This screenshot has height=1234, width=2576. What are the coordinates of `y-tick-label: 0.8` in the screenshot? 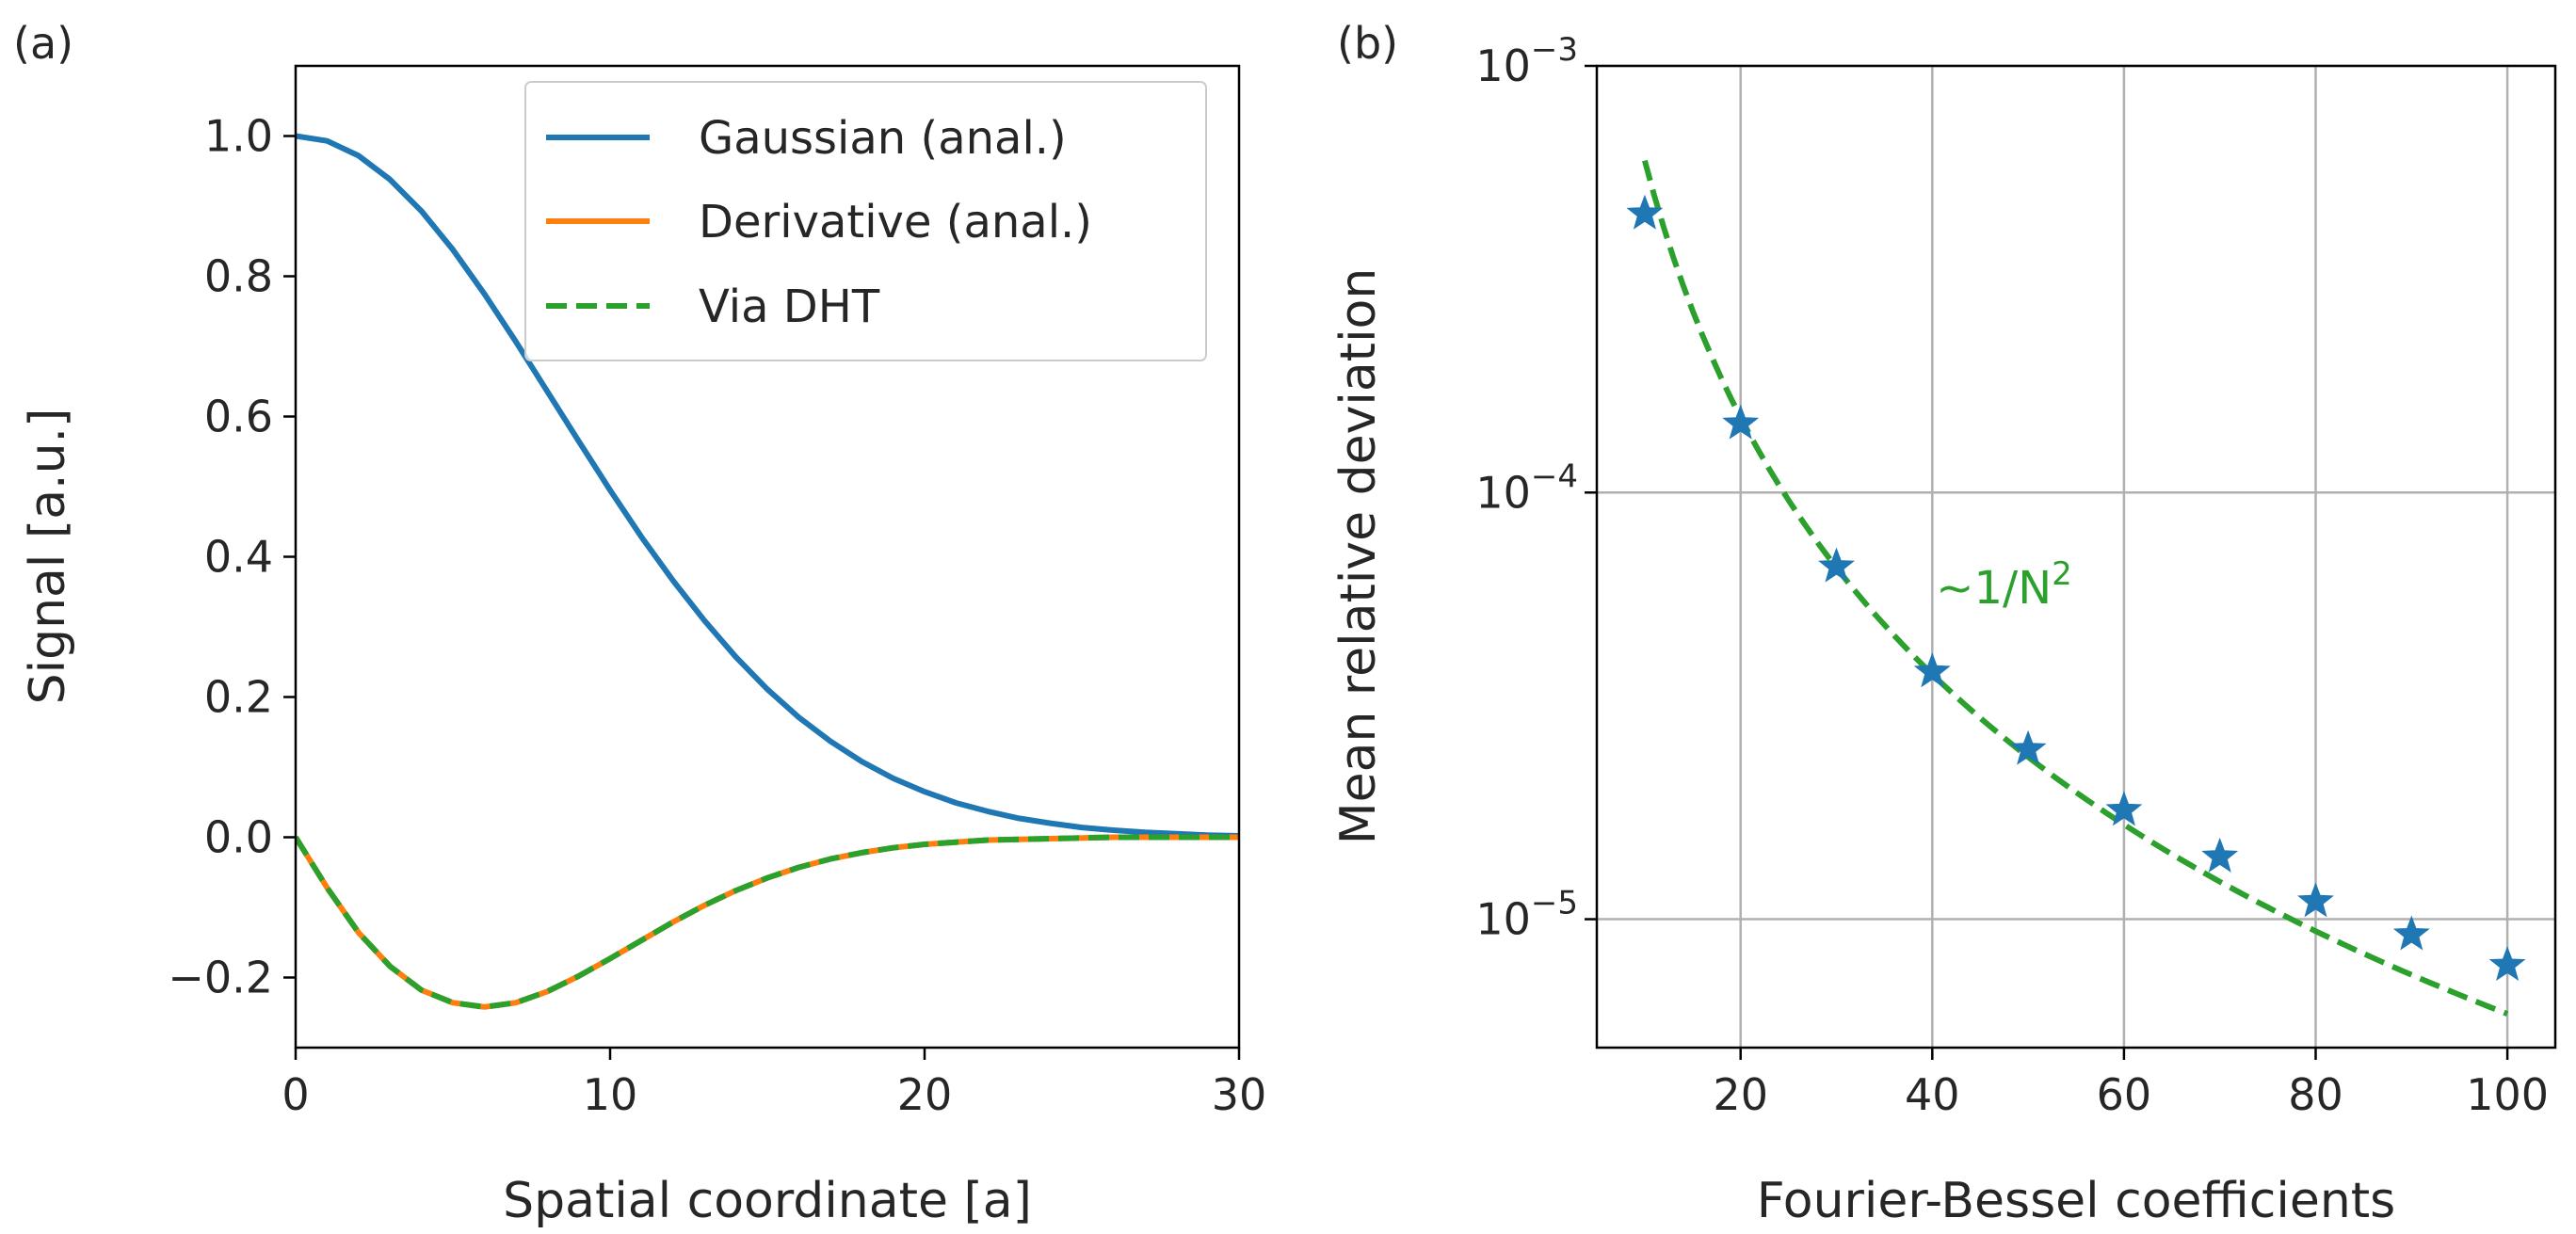 It's located at (238, 276).